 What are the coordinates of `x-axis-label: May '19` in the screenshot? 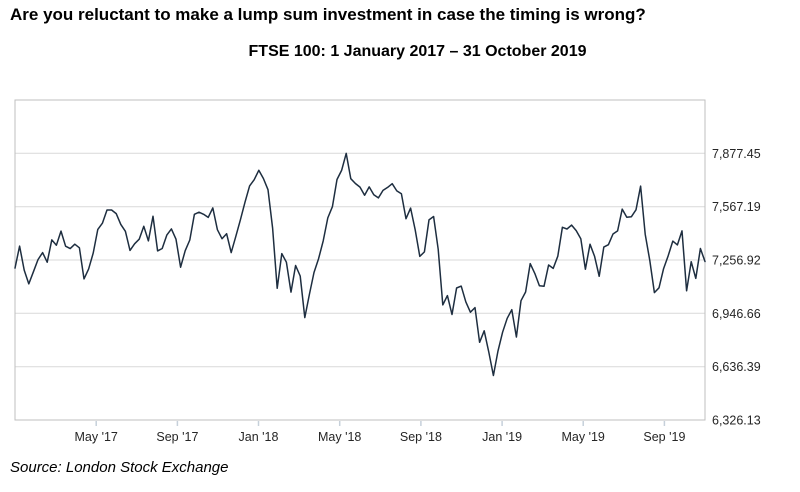 It's located at (583, 437).